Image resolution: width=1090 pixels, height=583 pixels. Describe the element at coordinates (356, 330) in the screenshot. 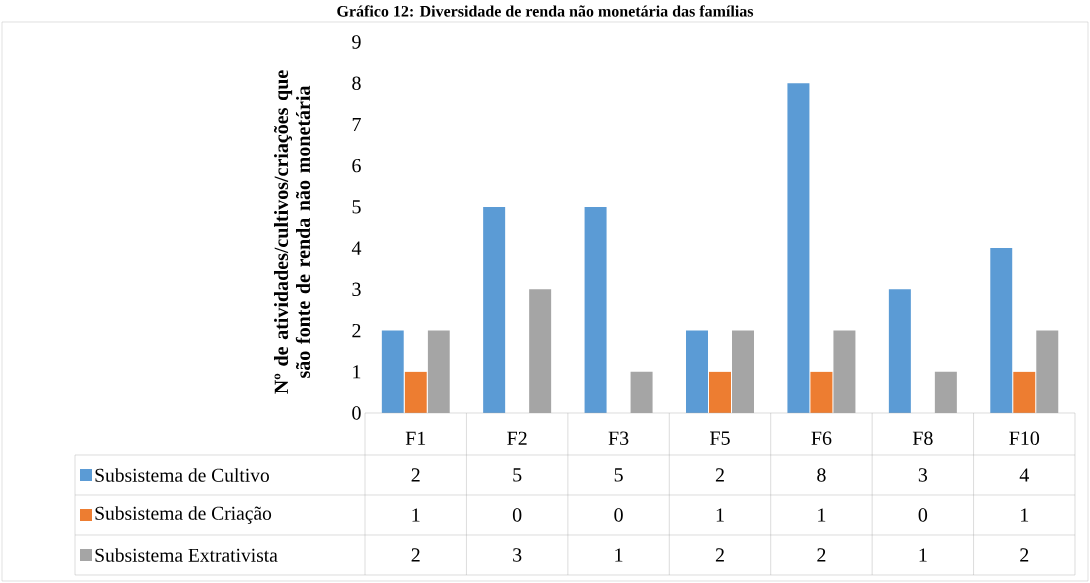

I see `y-tick-label: 2` at that location.